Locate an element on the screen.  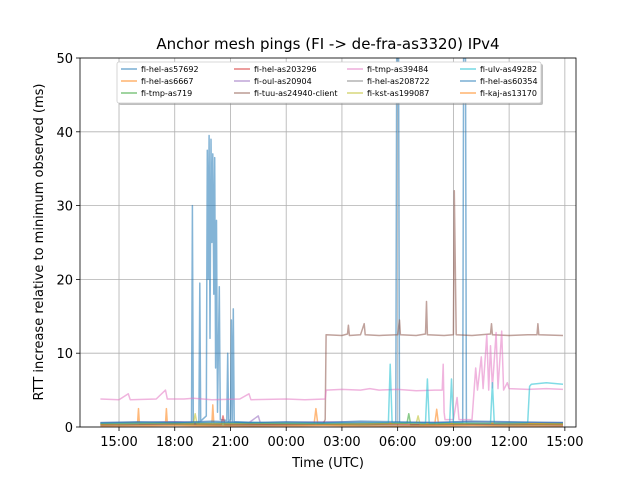
legend-label: fi-ulv-as49282 is located at coordinates (508, 69).